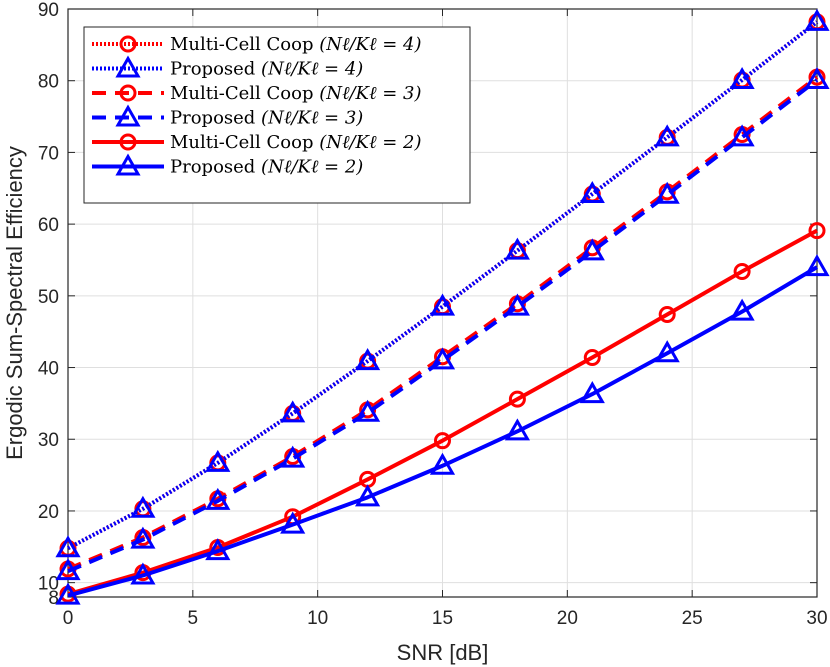 The image size is (830, 667). What do you see at coordinates (48, 225) in the screenshot?
I see `y-tick-label: 60` at bounding box center [48, 225].